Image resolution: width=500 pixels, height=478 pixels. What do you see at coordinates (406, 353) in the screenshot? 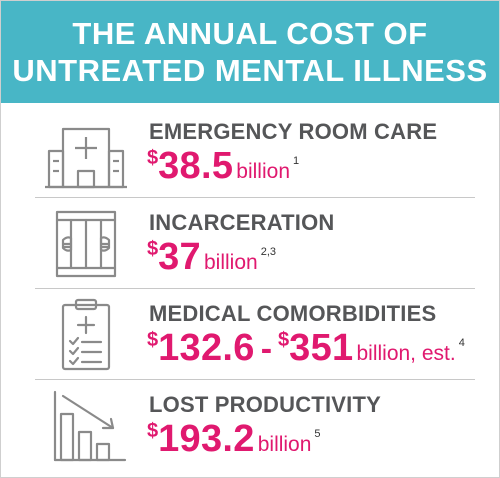
I see `amount-unit: billion, est.` at bounding box center [406, 353].